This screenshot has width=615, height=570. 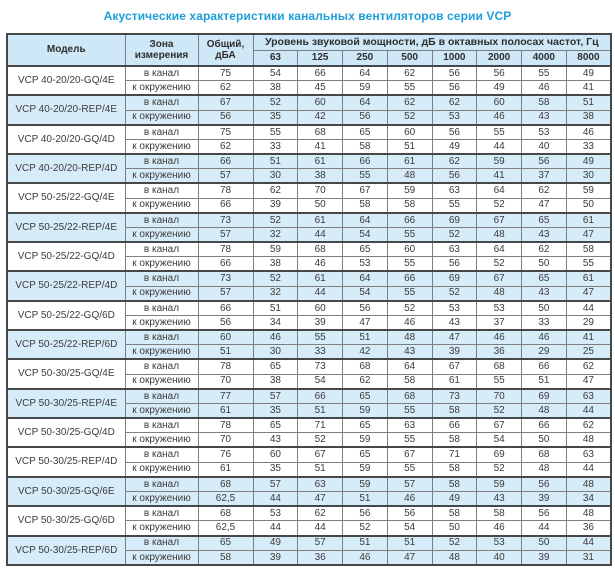 I want to click on level-cell: 53, so click(x=454, y=307).